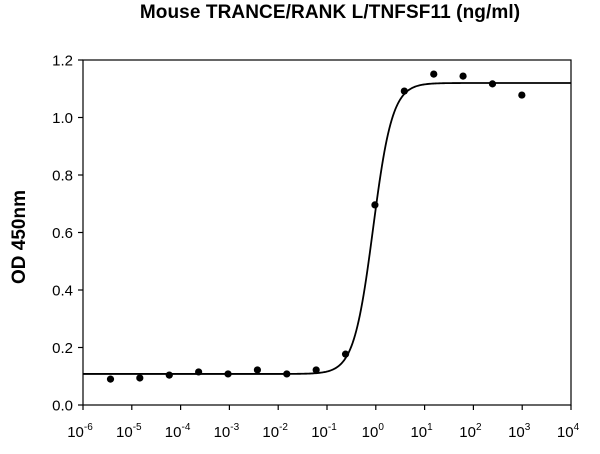  What do you see at coordinates (62, 291) in the screenshot?
I see `y-tick-label: 0.4` at bounding box center [62, 291].